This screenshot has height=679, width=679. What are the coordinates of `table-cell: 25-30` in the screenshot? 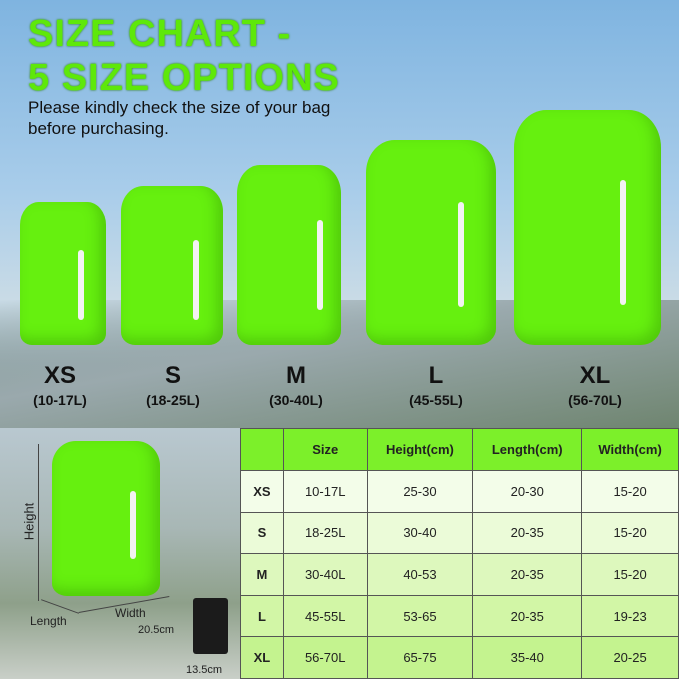 It's located at (420, 491).